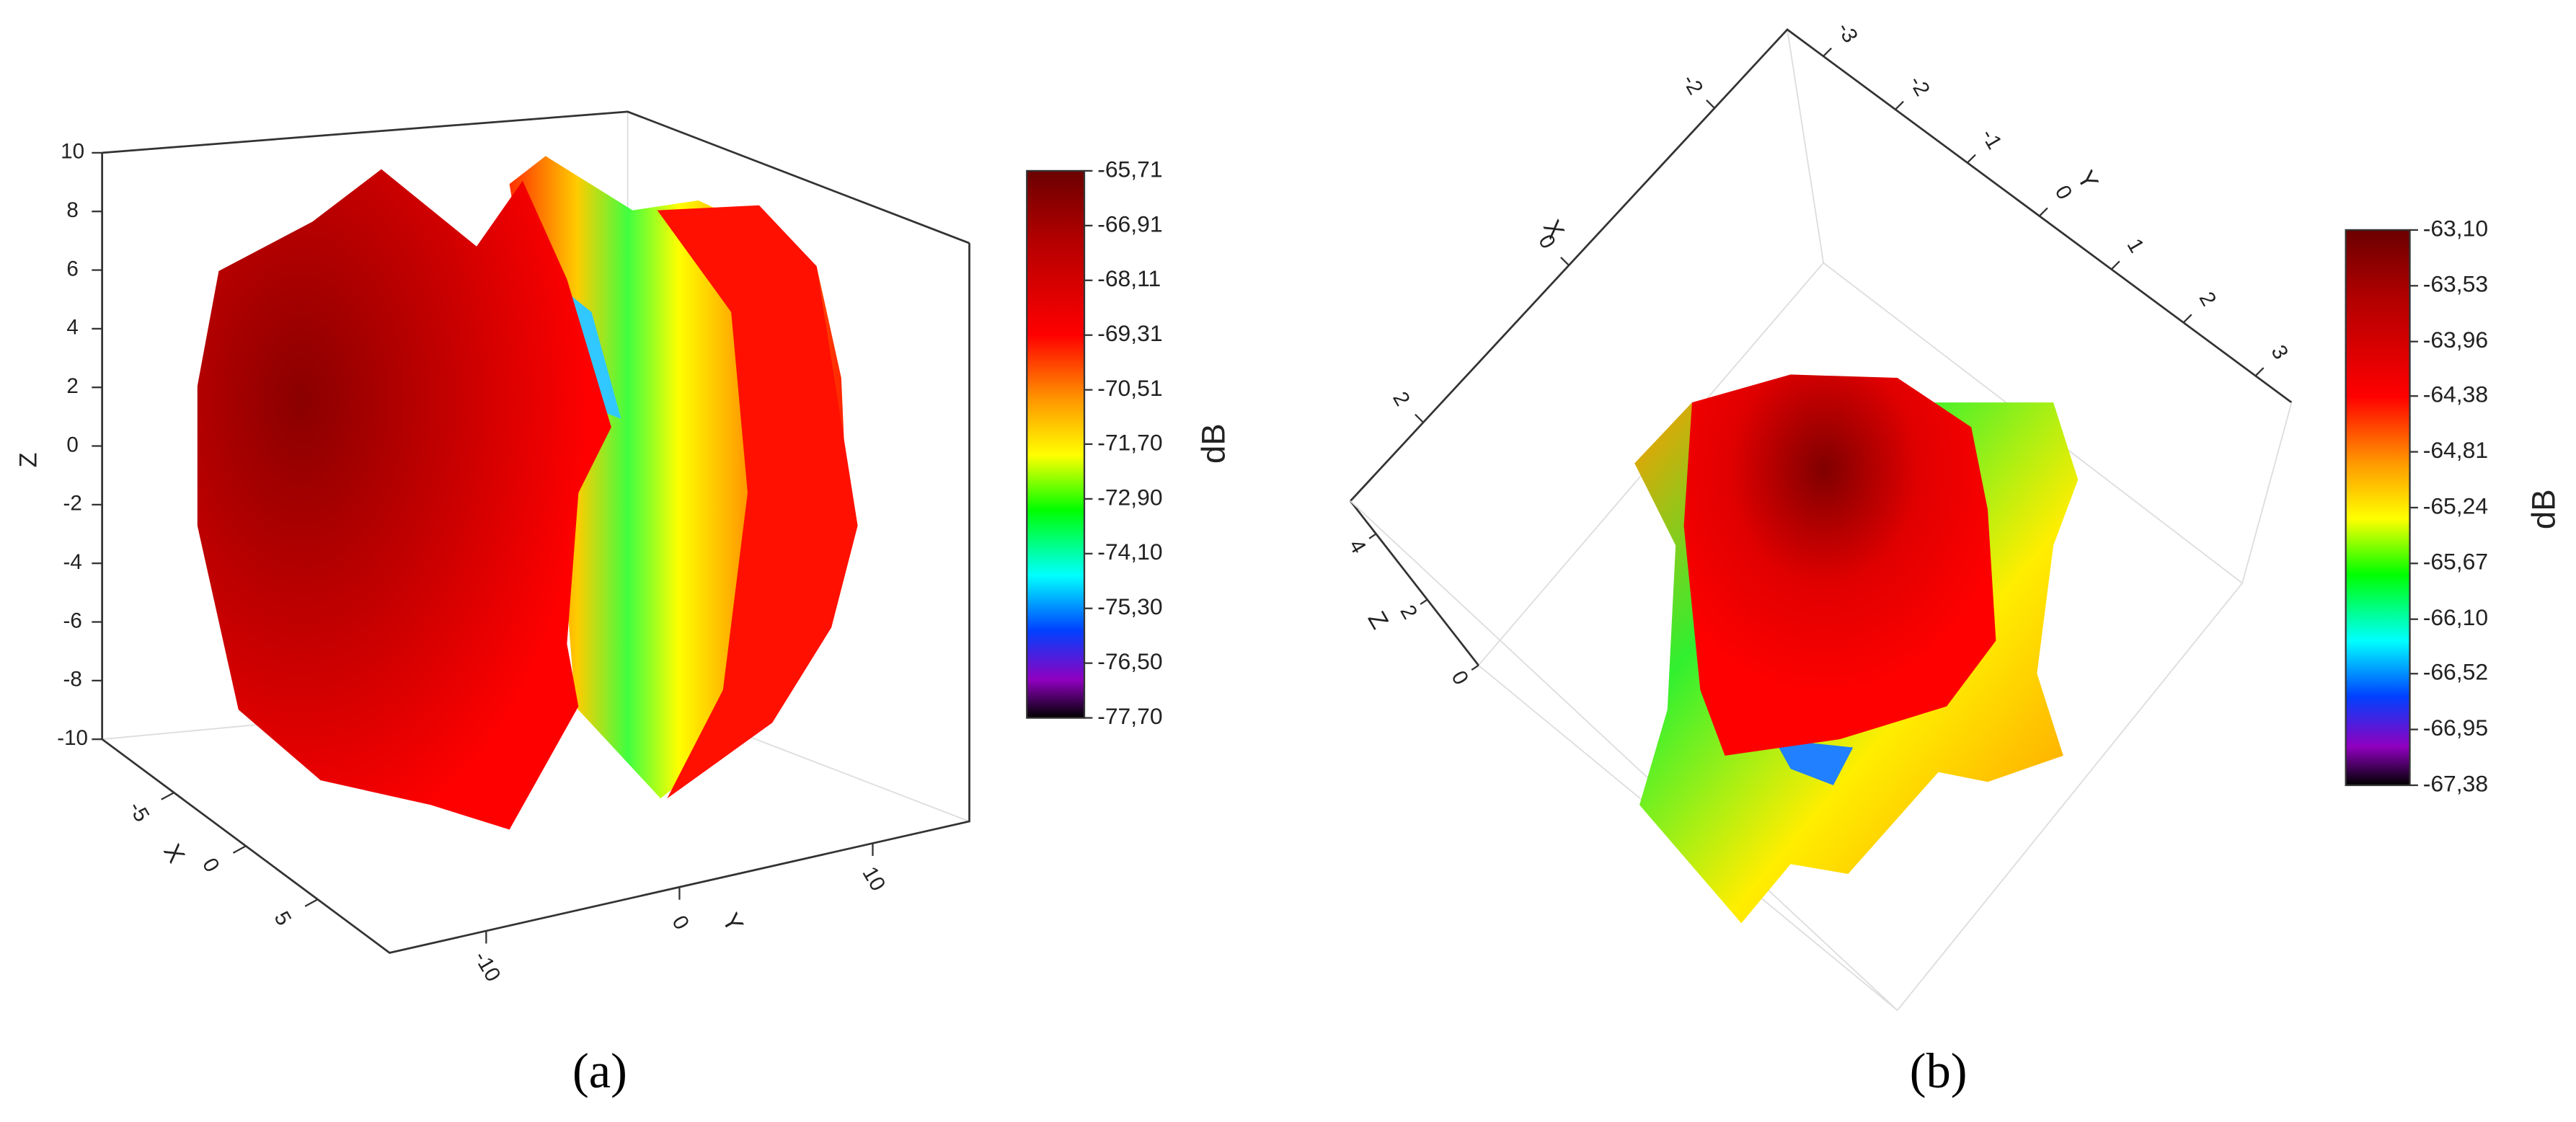 Image resolution: width=2576 pixels, height=1122 pixels. Describe the element at coordinates (72, 268) in the screenshot. I see `z-tick-label: 6` at that location.